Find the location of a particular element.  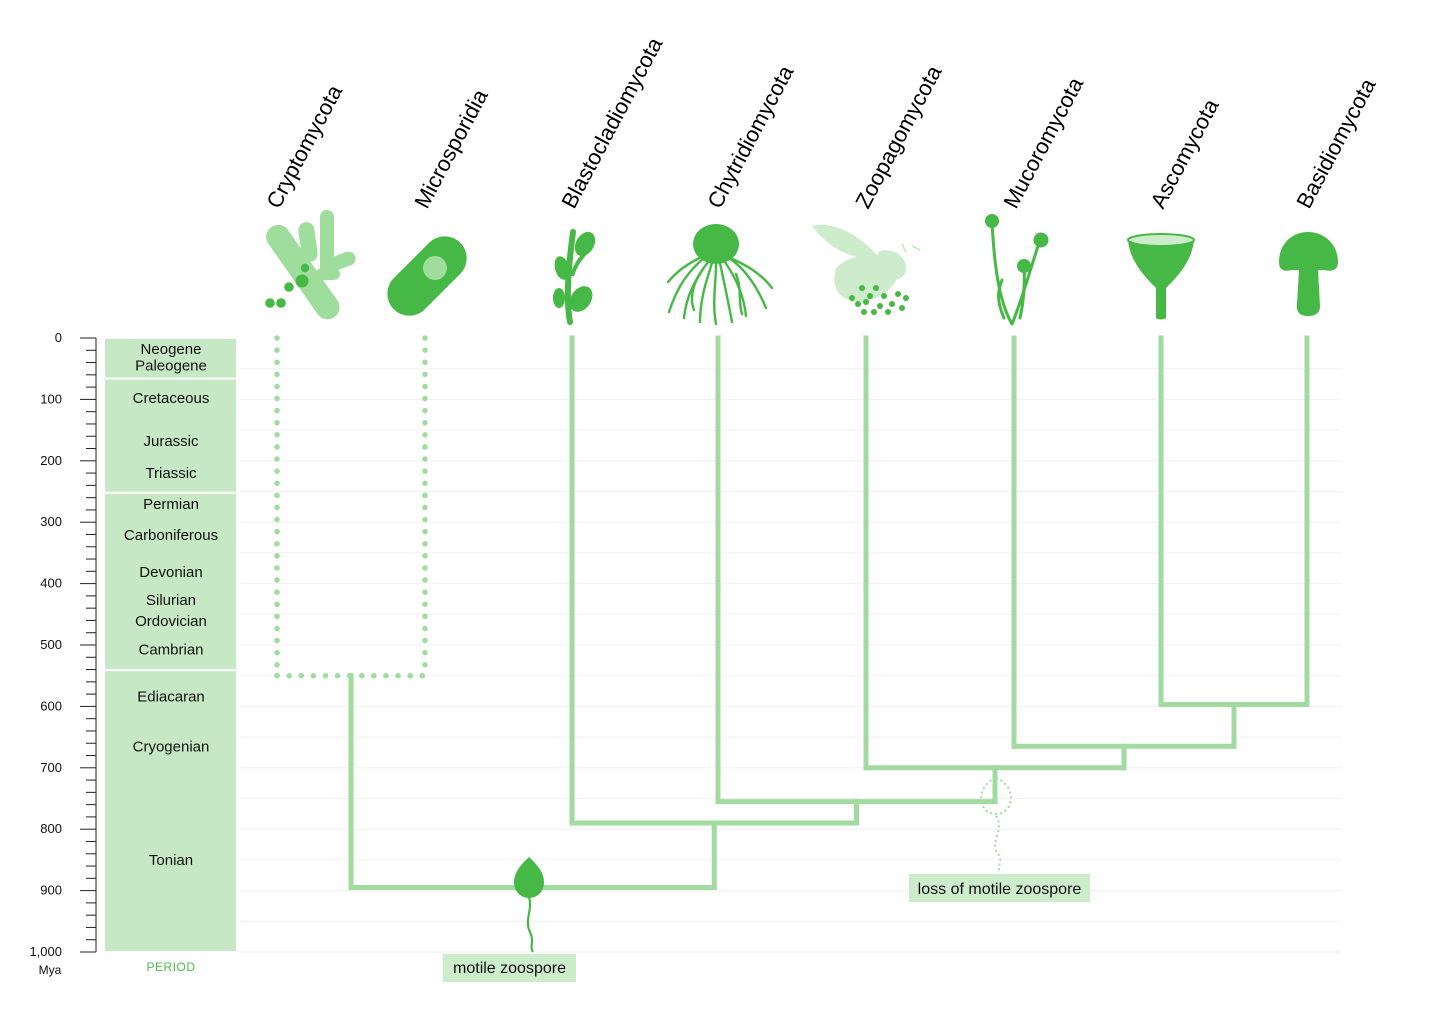

axis-ticks: 0 100 200 300 400 500 600 700 800 900 1,000 is located at coordinates (62, 644).